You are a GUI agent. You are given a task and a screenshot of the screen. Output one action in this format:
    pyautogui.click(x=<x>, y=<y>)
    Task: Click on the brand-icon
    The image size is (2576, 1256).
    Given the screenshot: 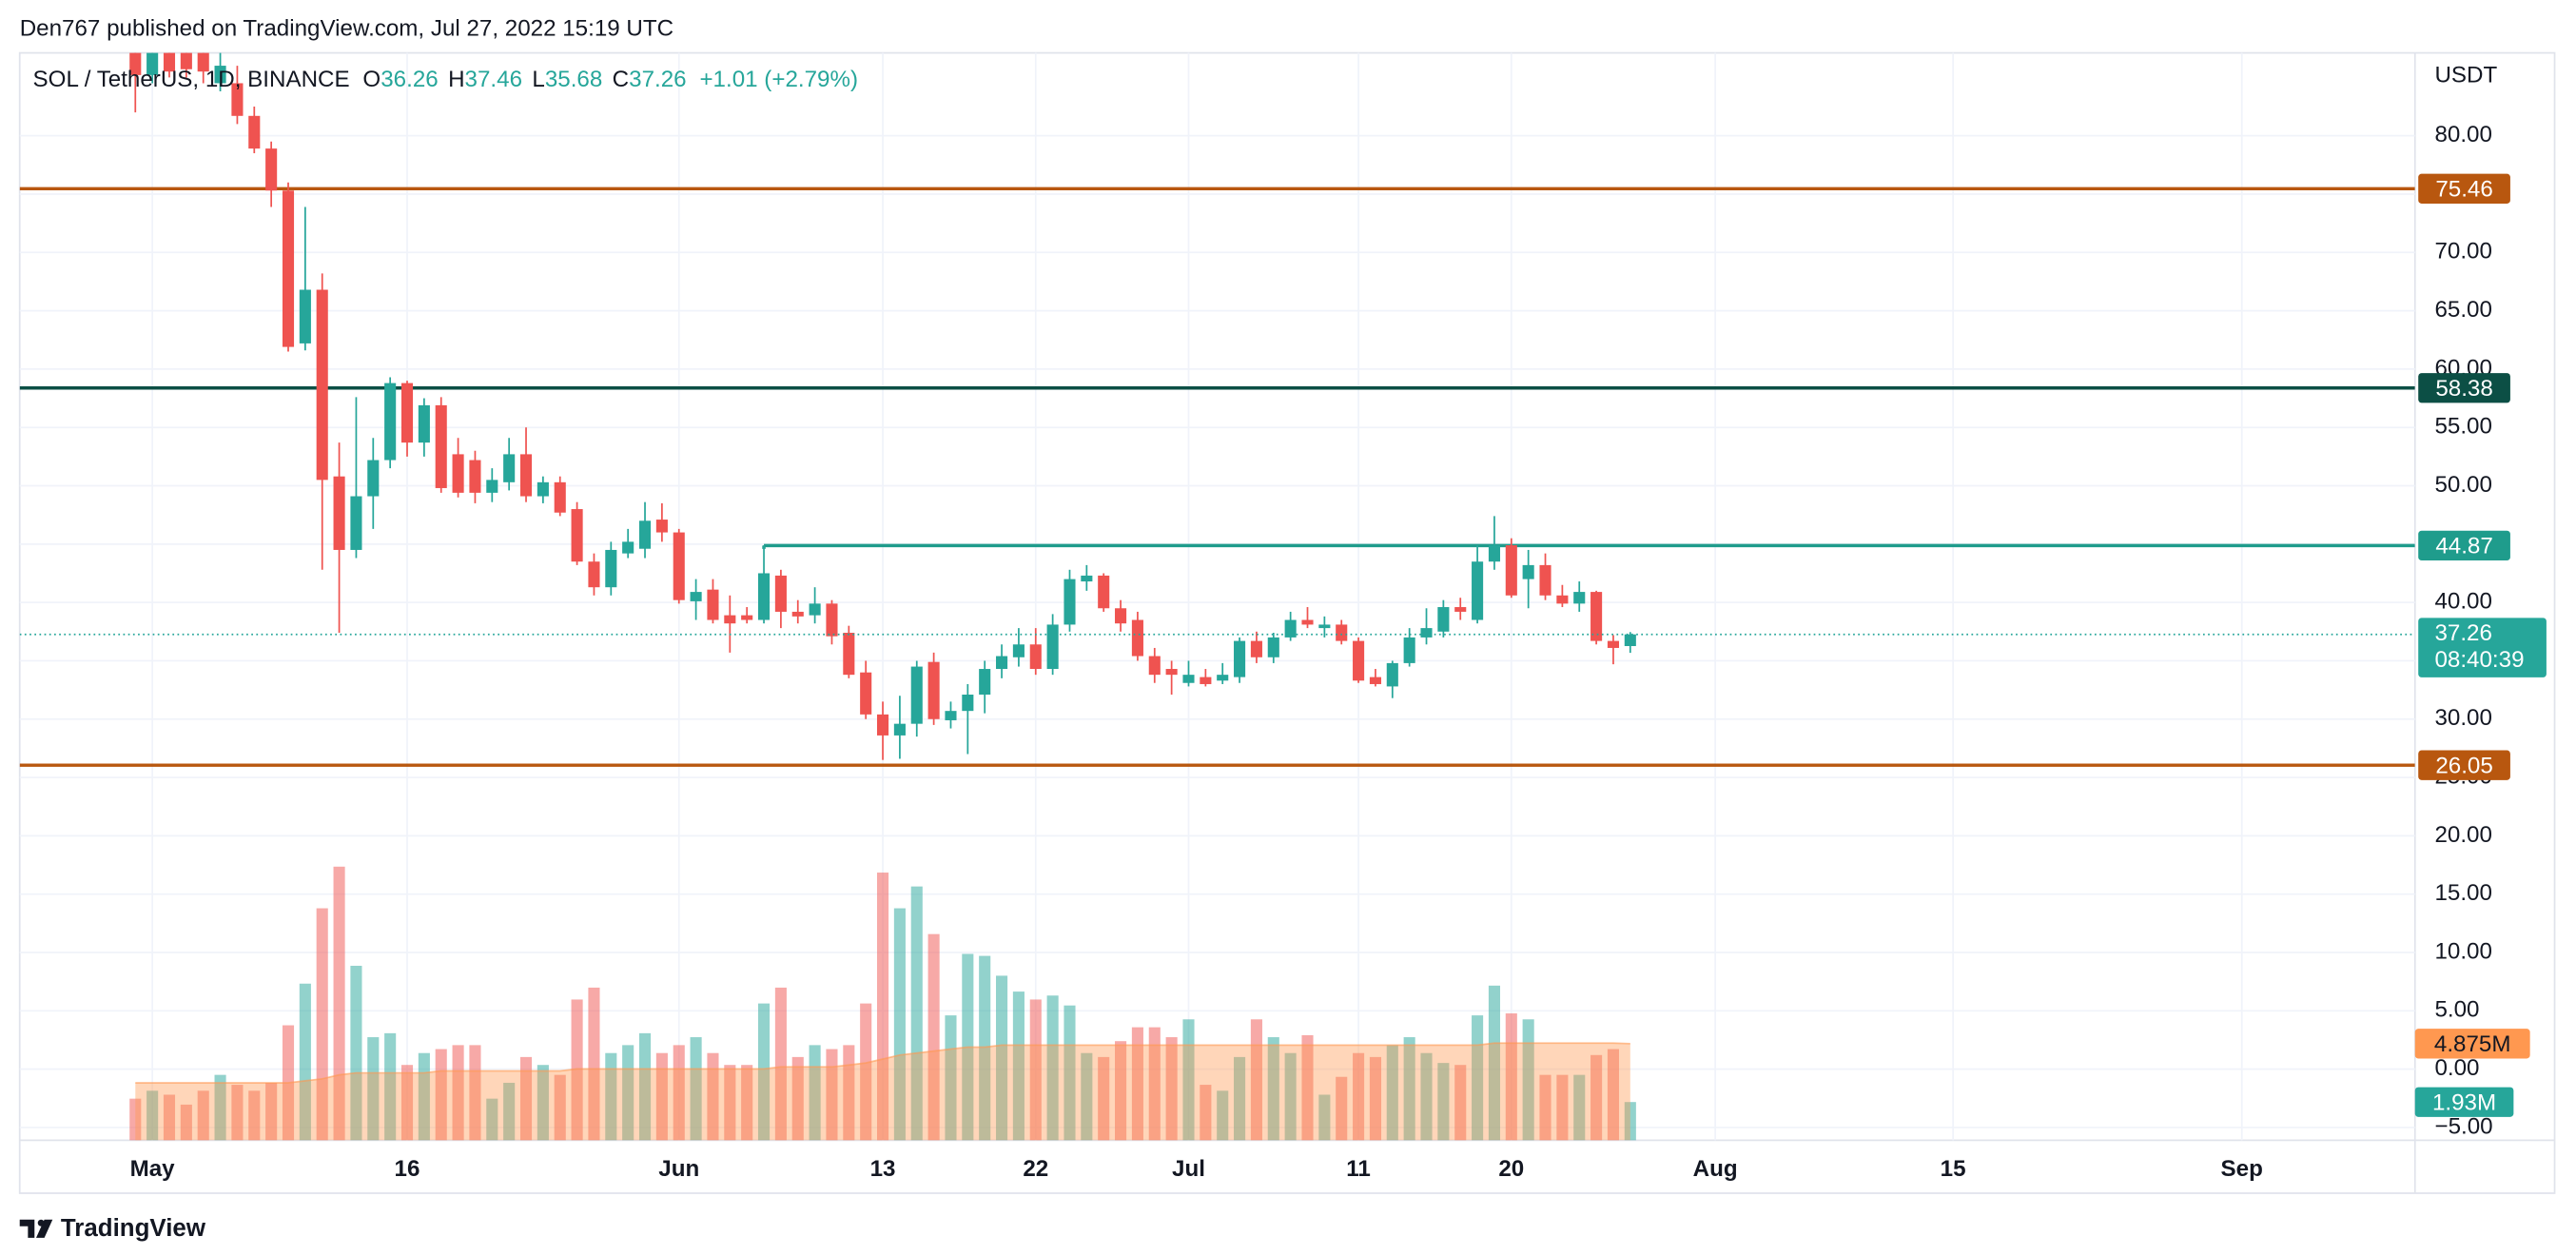 What is the action you would take?
    pyautogui.click(x=36, y=1228)
    